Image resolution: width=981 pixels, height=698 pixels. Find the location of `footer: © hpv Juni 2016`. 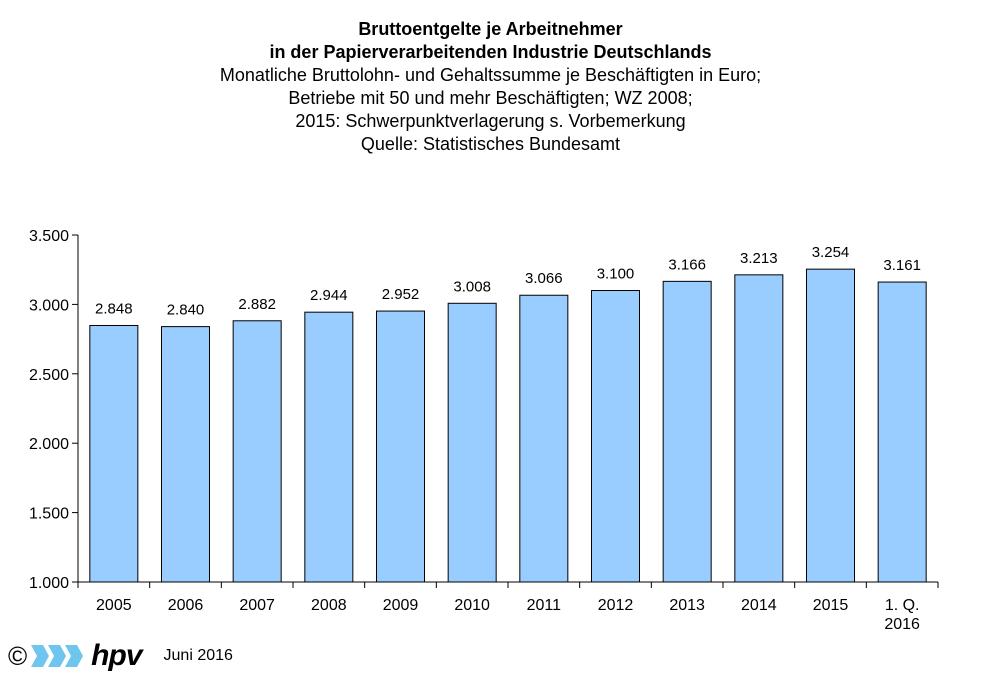

footer: © hpv Juni 2016 is located at coordinates (120, 656).